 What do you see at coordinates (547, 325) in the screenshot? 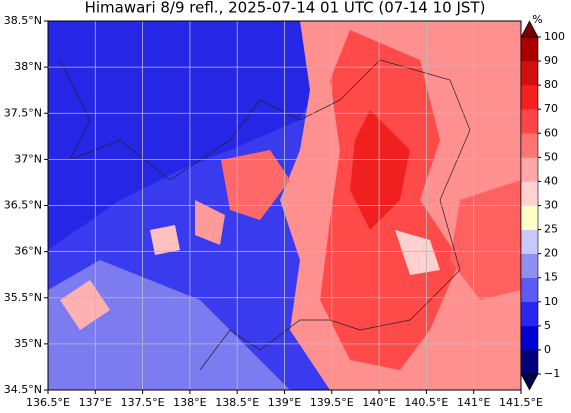
I see `colorbar-tick-label: 5` at bounding box center [547, 325].